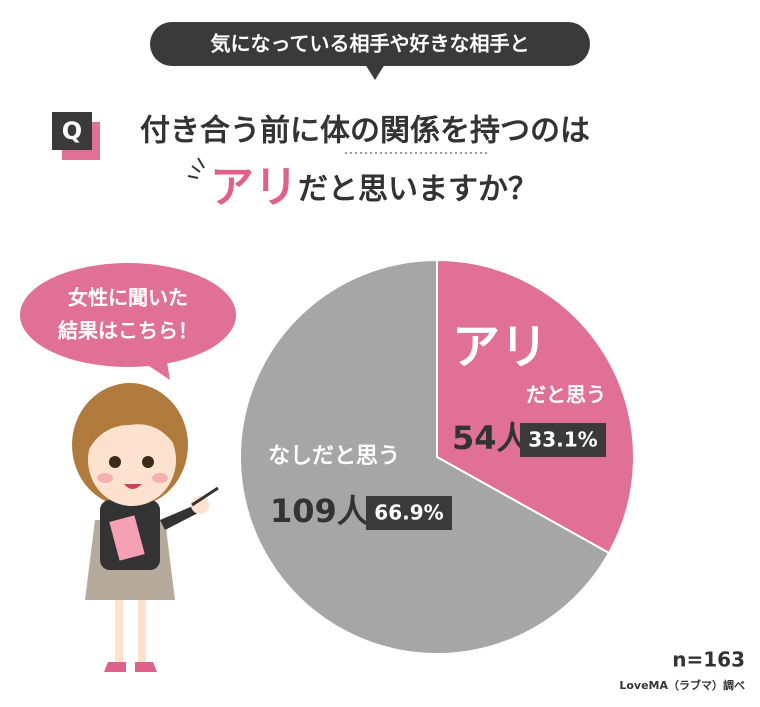 The height and width of the screenshot is (707, 760). I want to click on sample: n=163, so click(708, 660).